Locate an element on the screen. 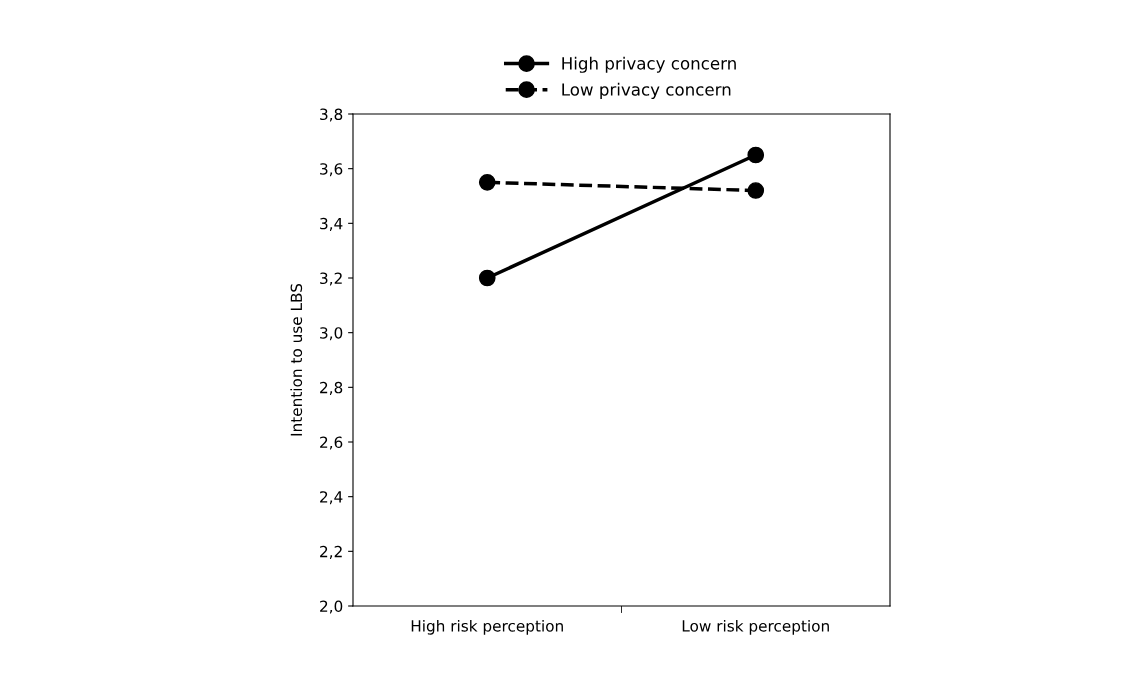 Image resolution: width=1144 pixels, height=675 pixels. y-tick-label: 3,4 is located at coordinates (331, 224).